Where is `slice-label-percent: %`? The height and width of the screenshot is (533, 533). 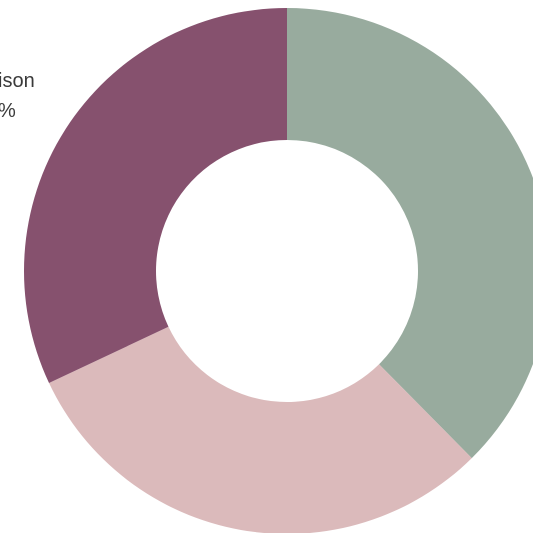
slice-label-percent: % is located at coordinates (8, 111).